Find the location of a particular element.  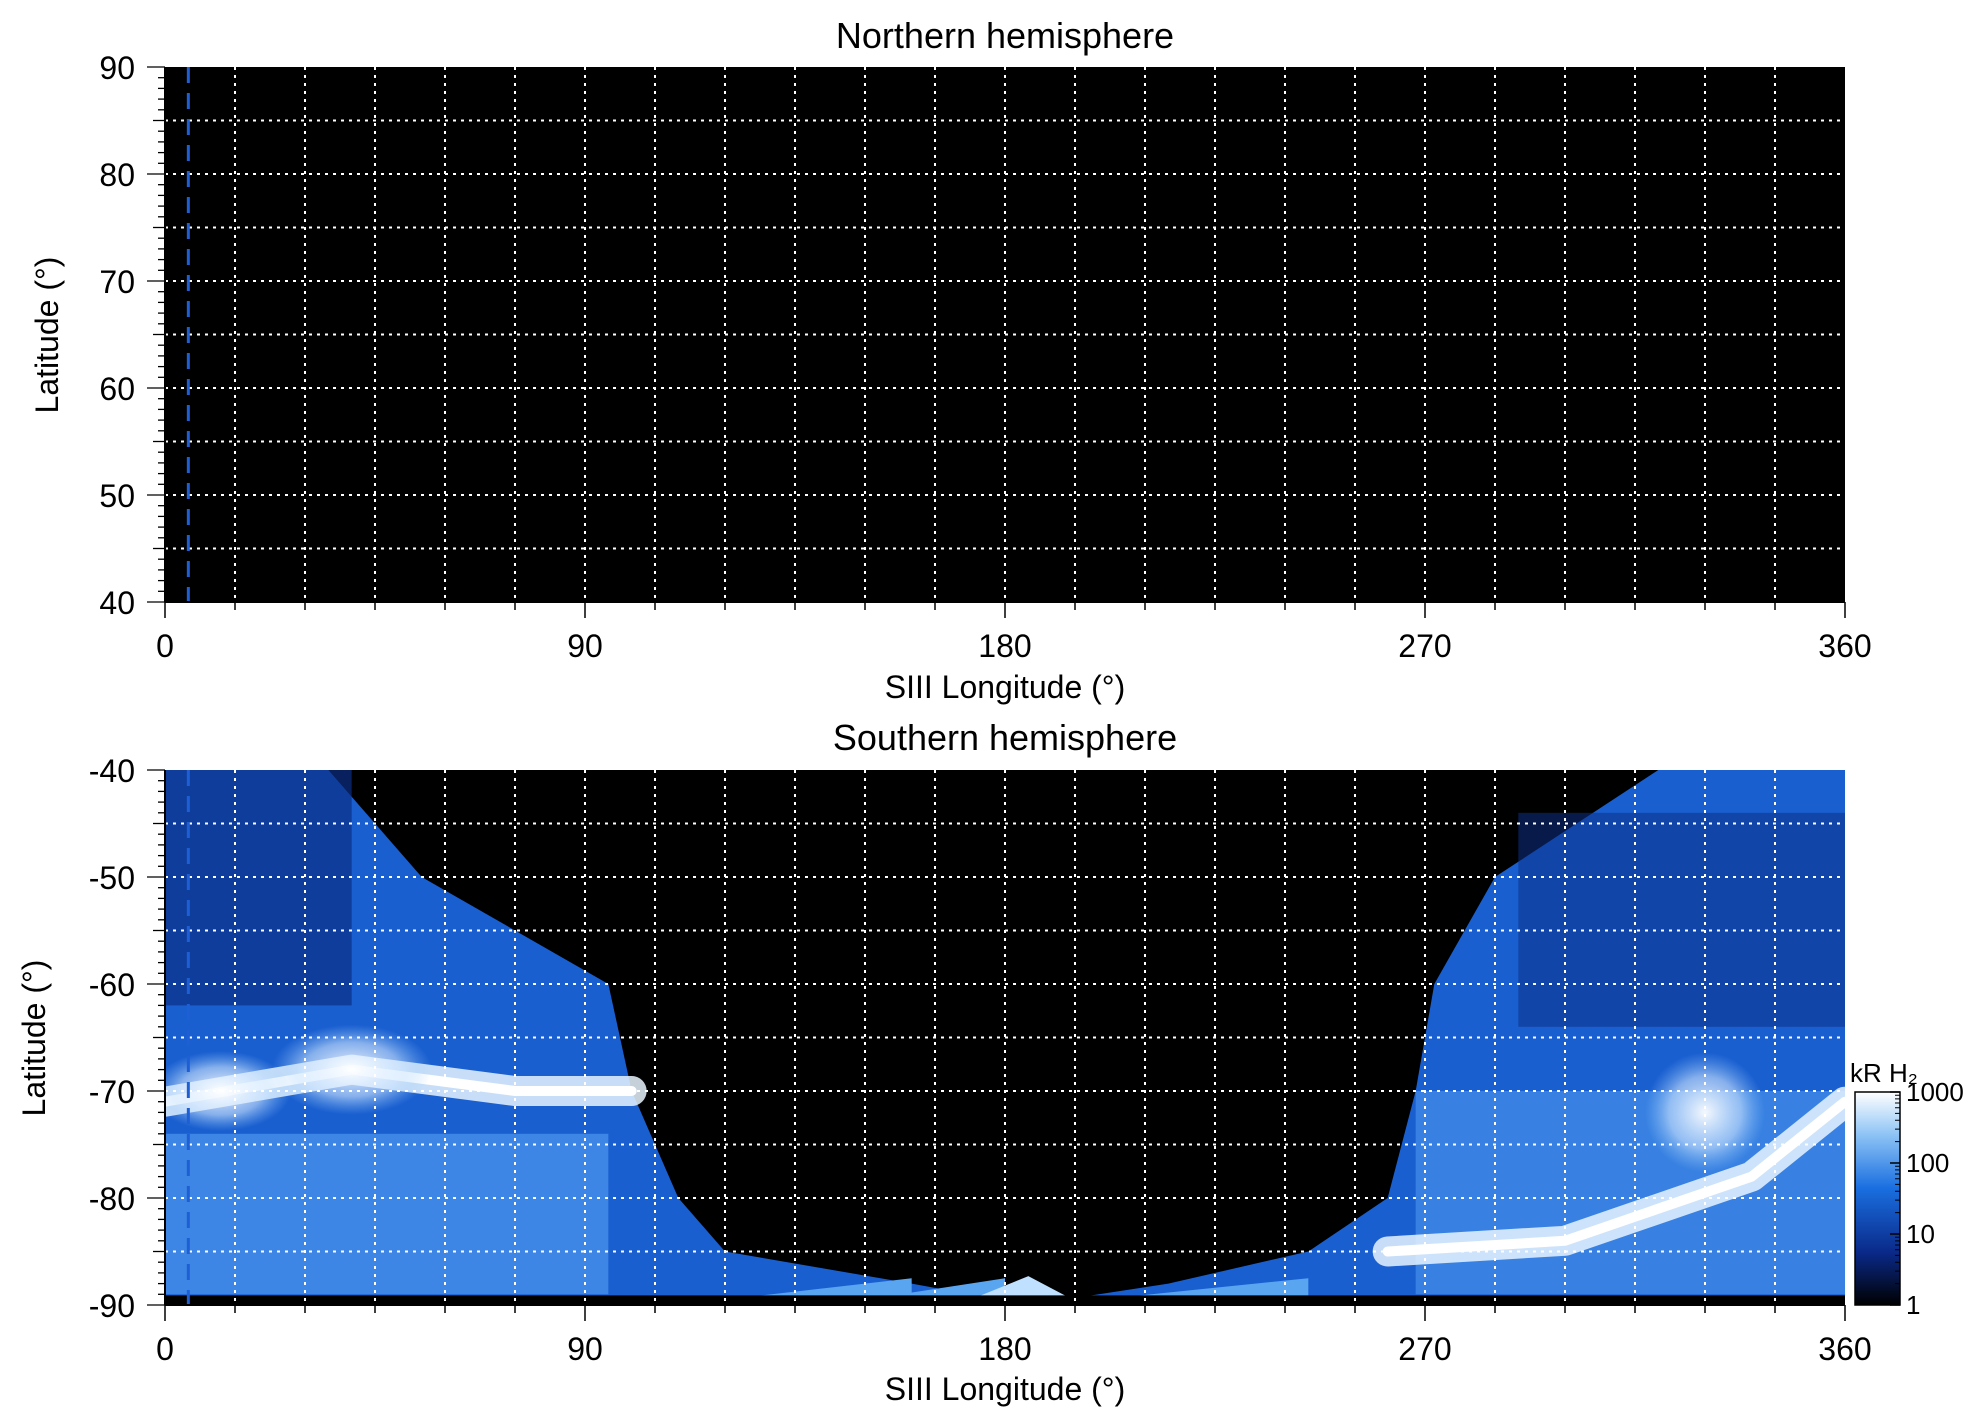

y-tick-label: -50 is located at coordinates (112, 878).